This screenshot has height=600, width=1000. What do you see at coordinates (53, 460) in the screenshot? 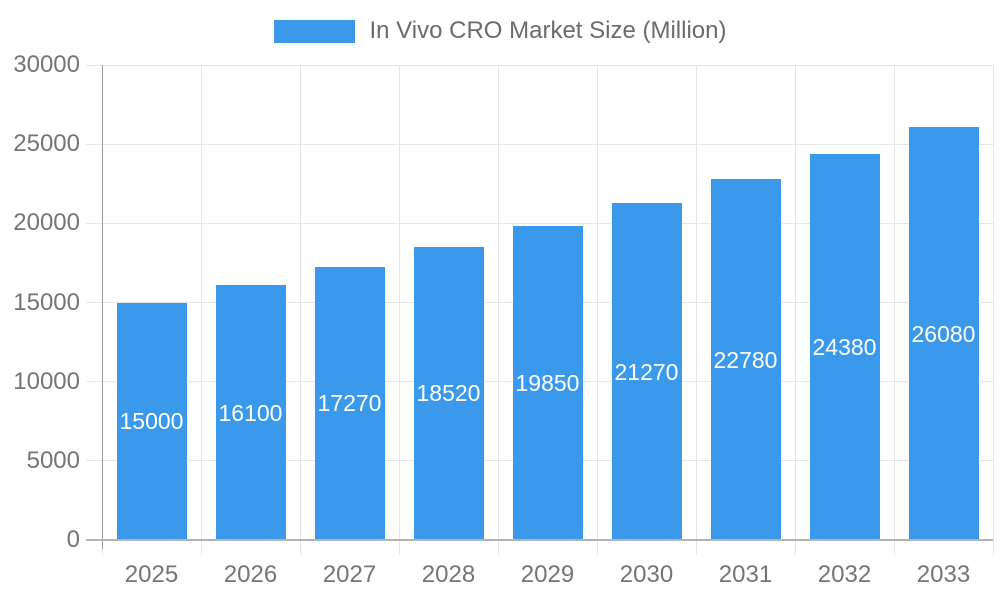
I see `y-tick-label: 5000` at bounding box center [53, 460].